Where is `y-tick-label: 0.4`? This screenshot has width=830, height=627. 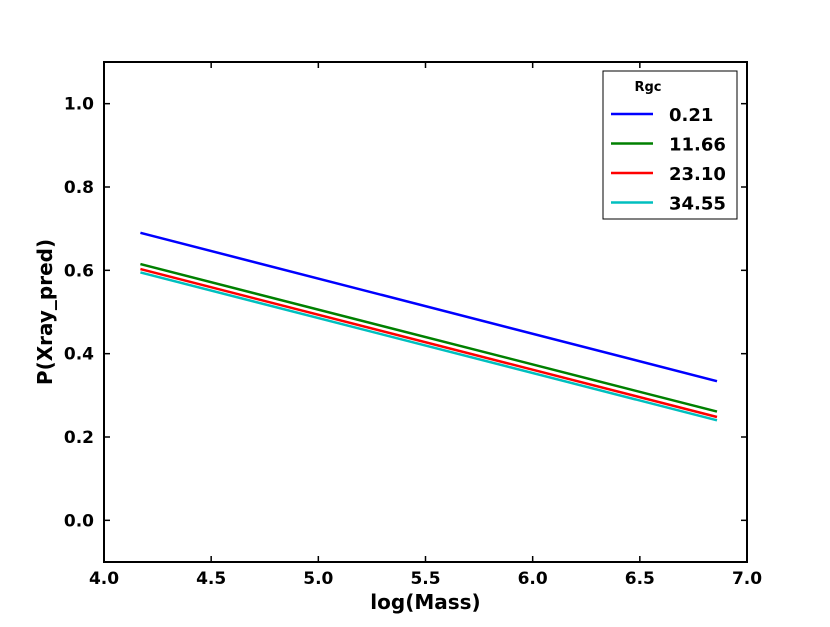
y-tick-label: 0.4 is located at coordinates (79, 355).